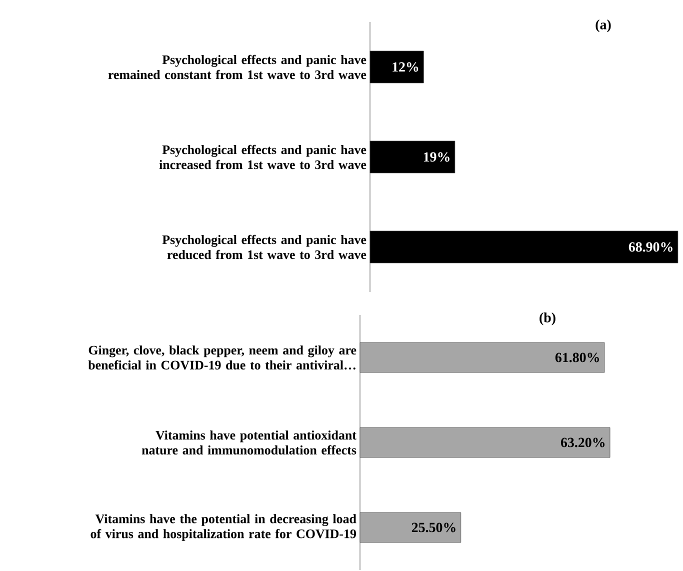  What do you see at coordinates (582, 443) in the screenshot?
I see `data-label: 63.20%` at bounding box center [582, 443].